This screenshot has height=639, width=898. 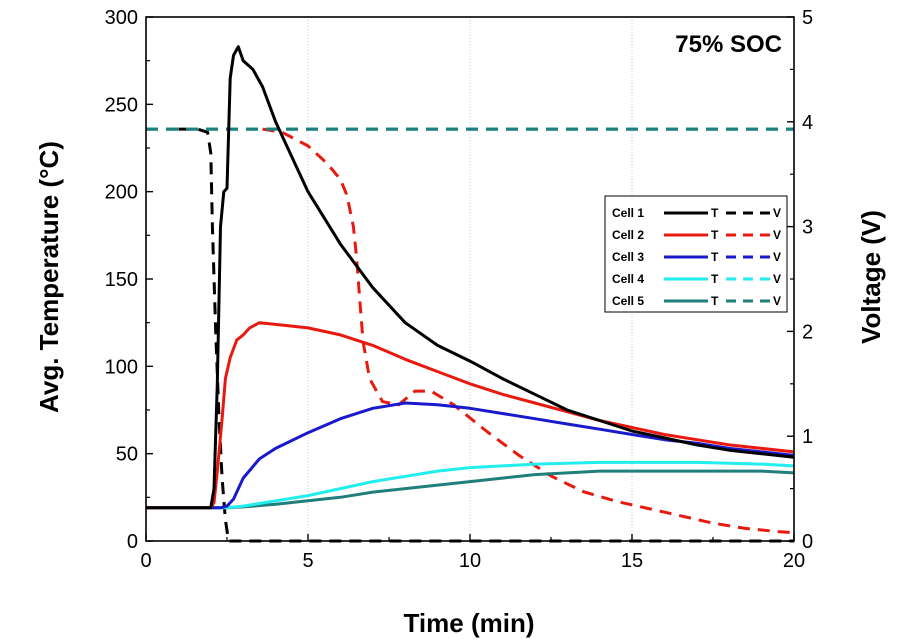 I want to click on y-tick-label: 300, so click(x=121, y=18).